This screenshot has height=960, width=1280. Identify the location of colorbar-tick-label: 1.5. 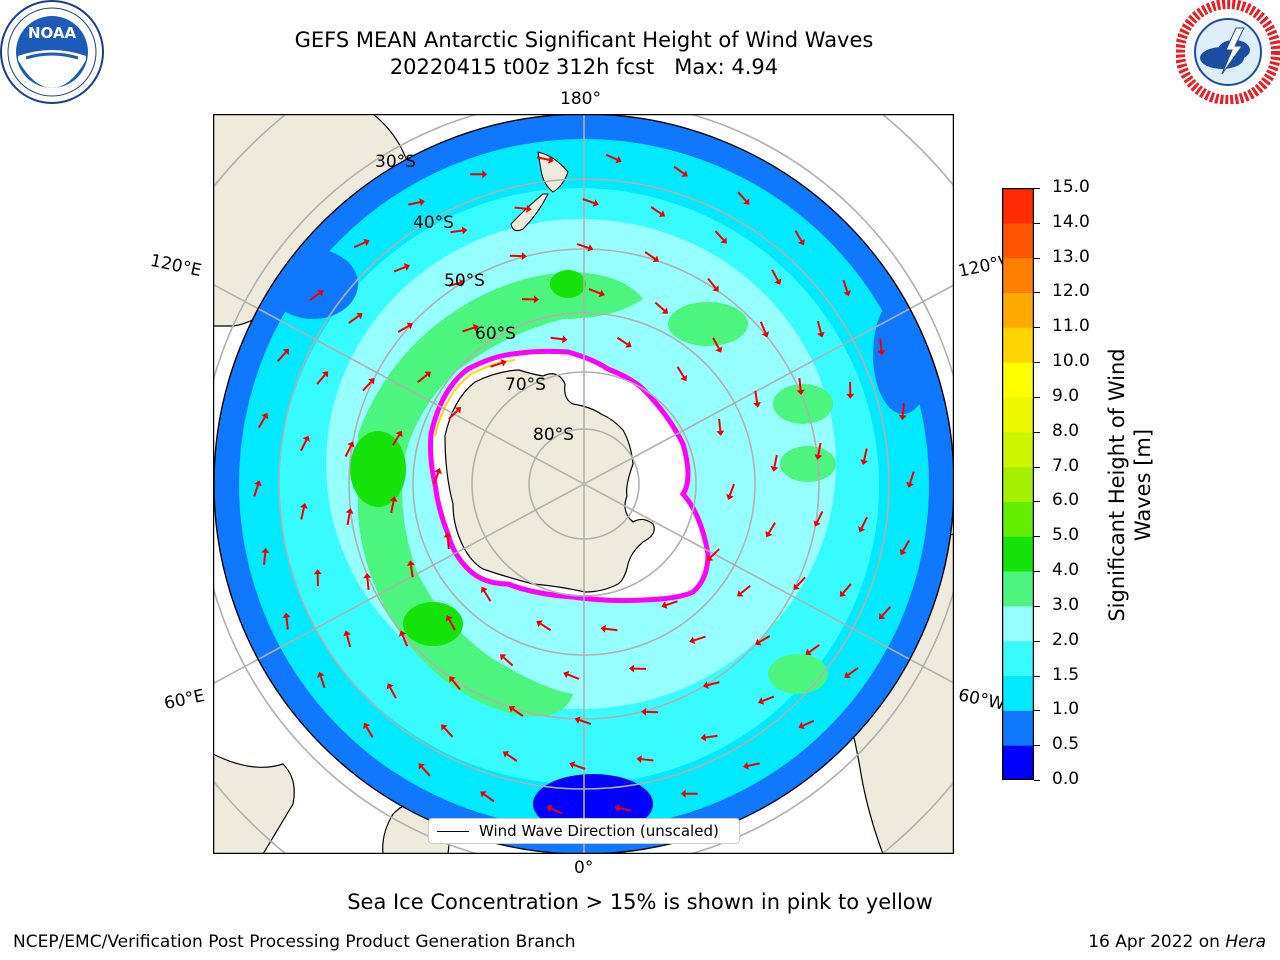
(1066, 674).